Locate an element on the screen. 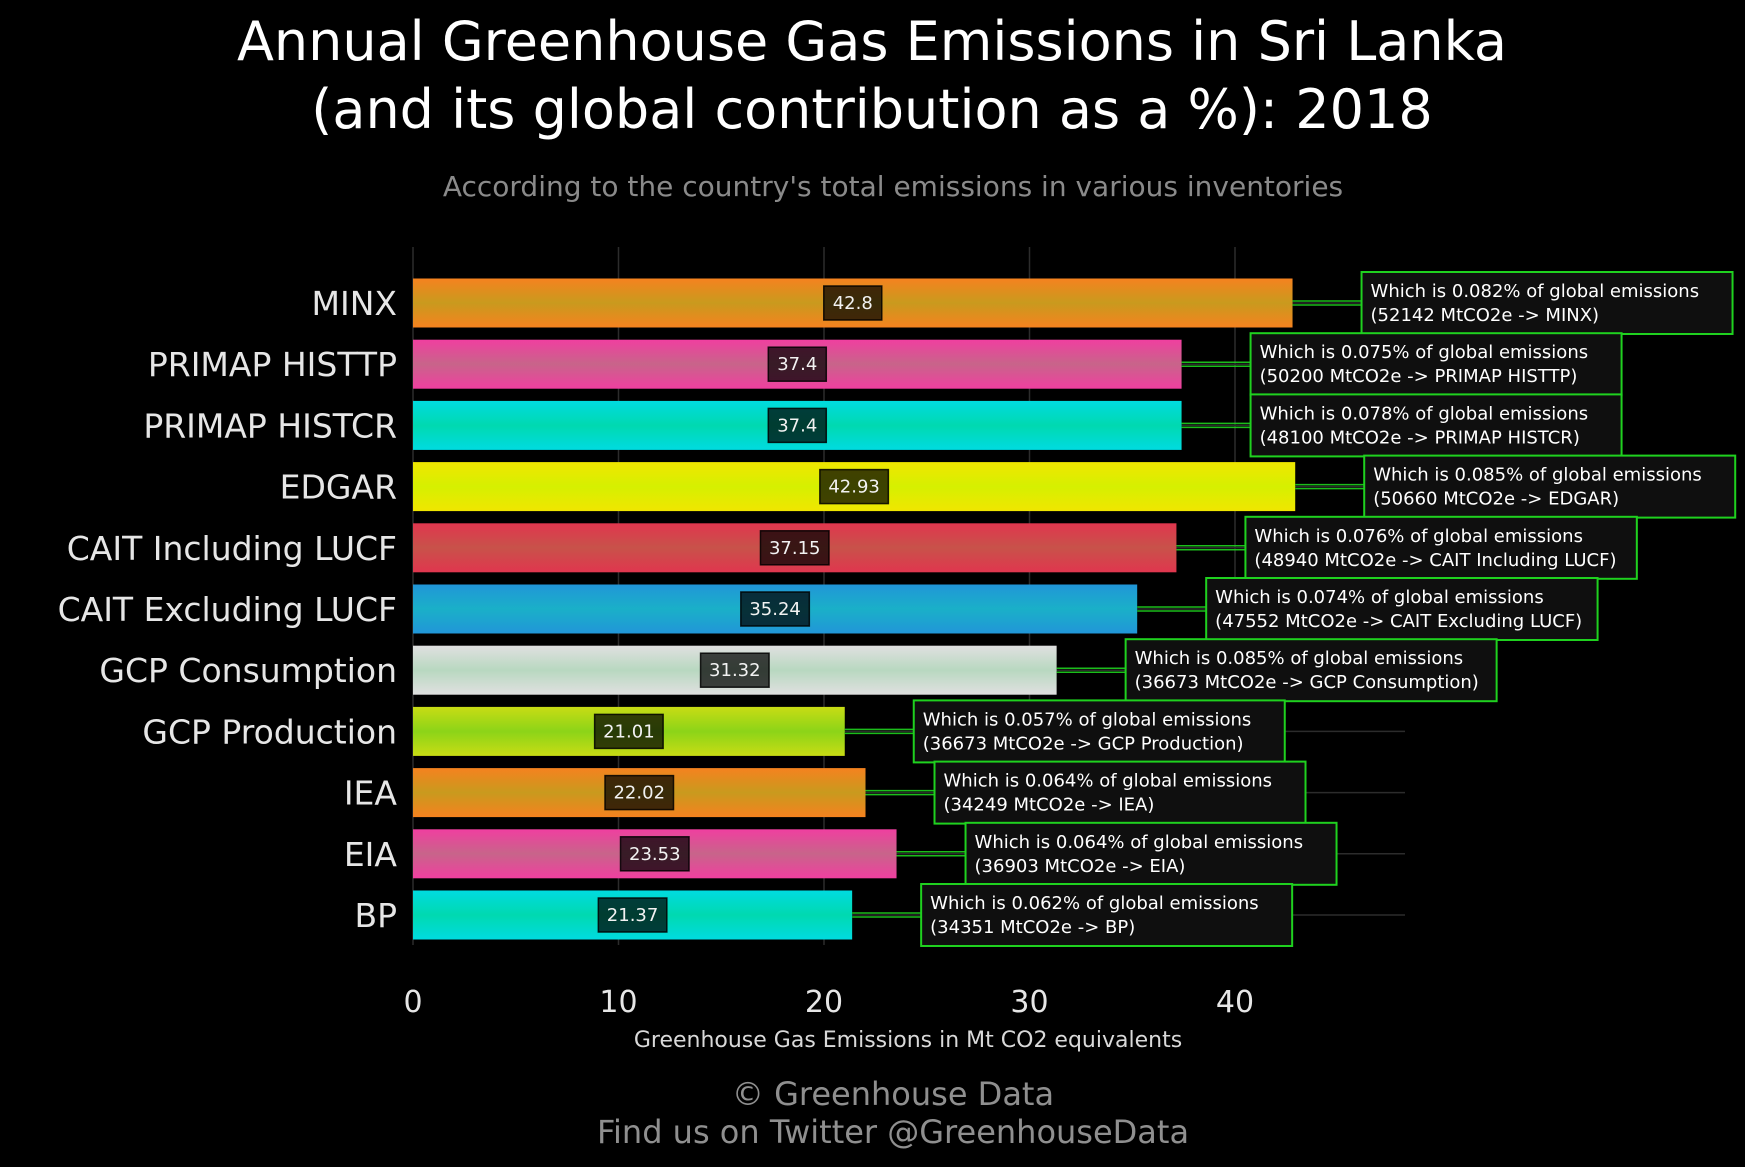  value-label: 35.24 is located at coordinates (775, 609).